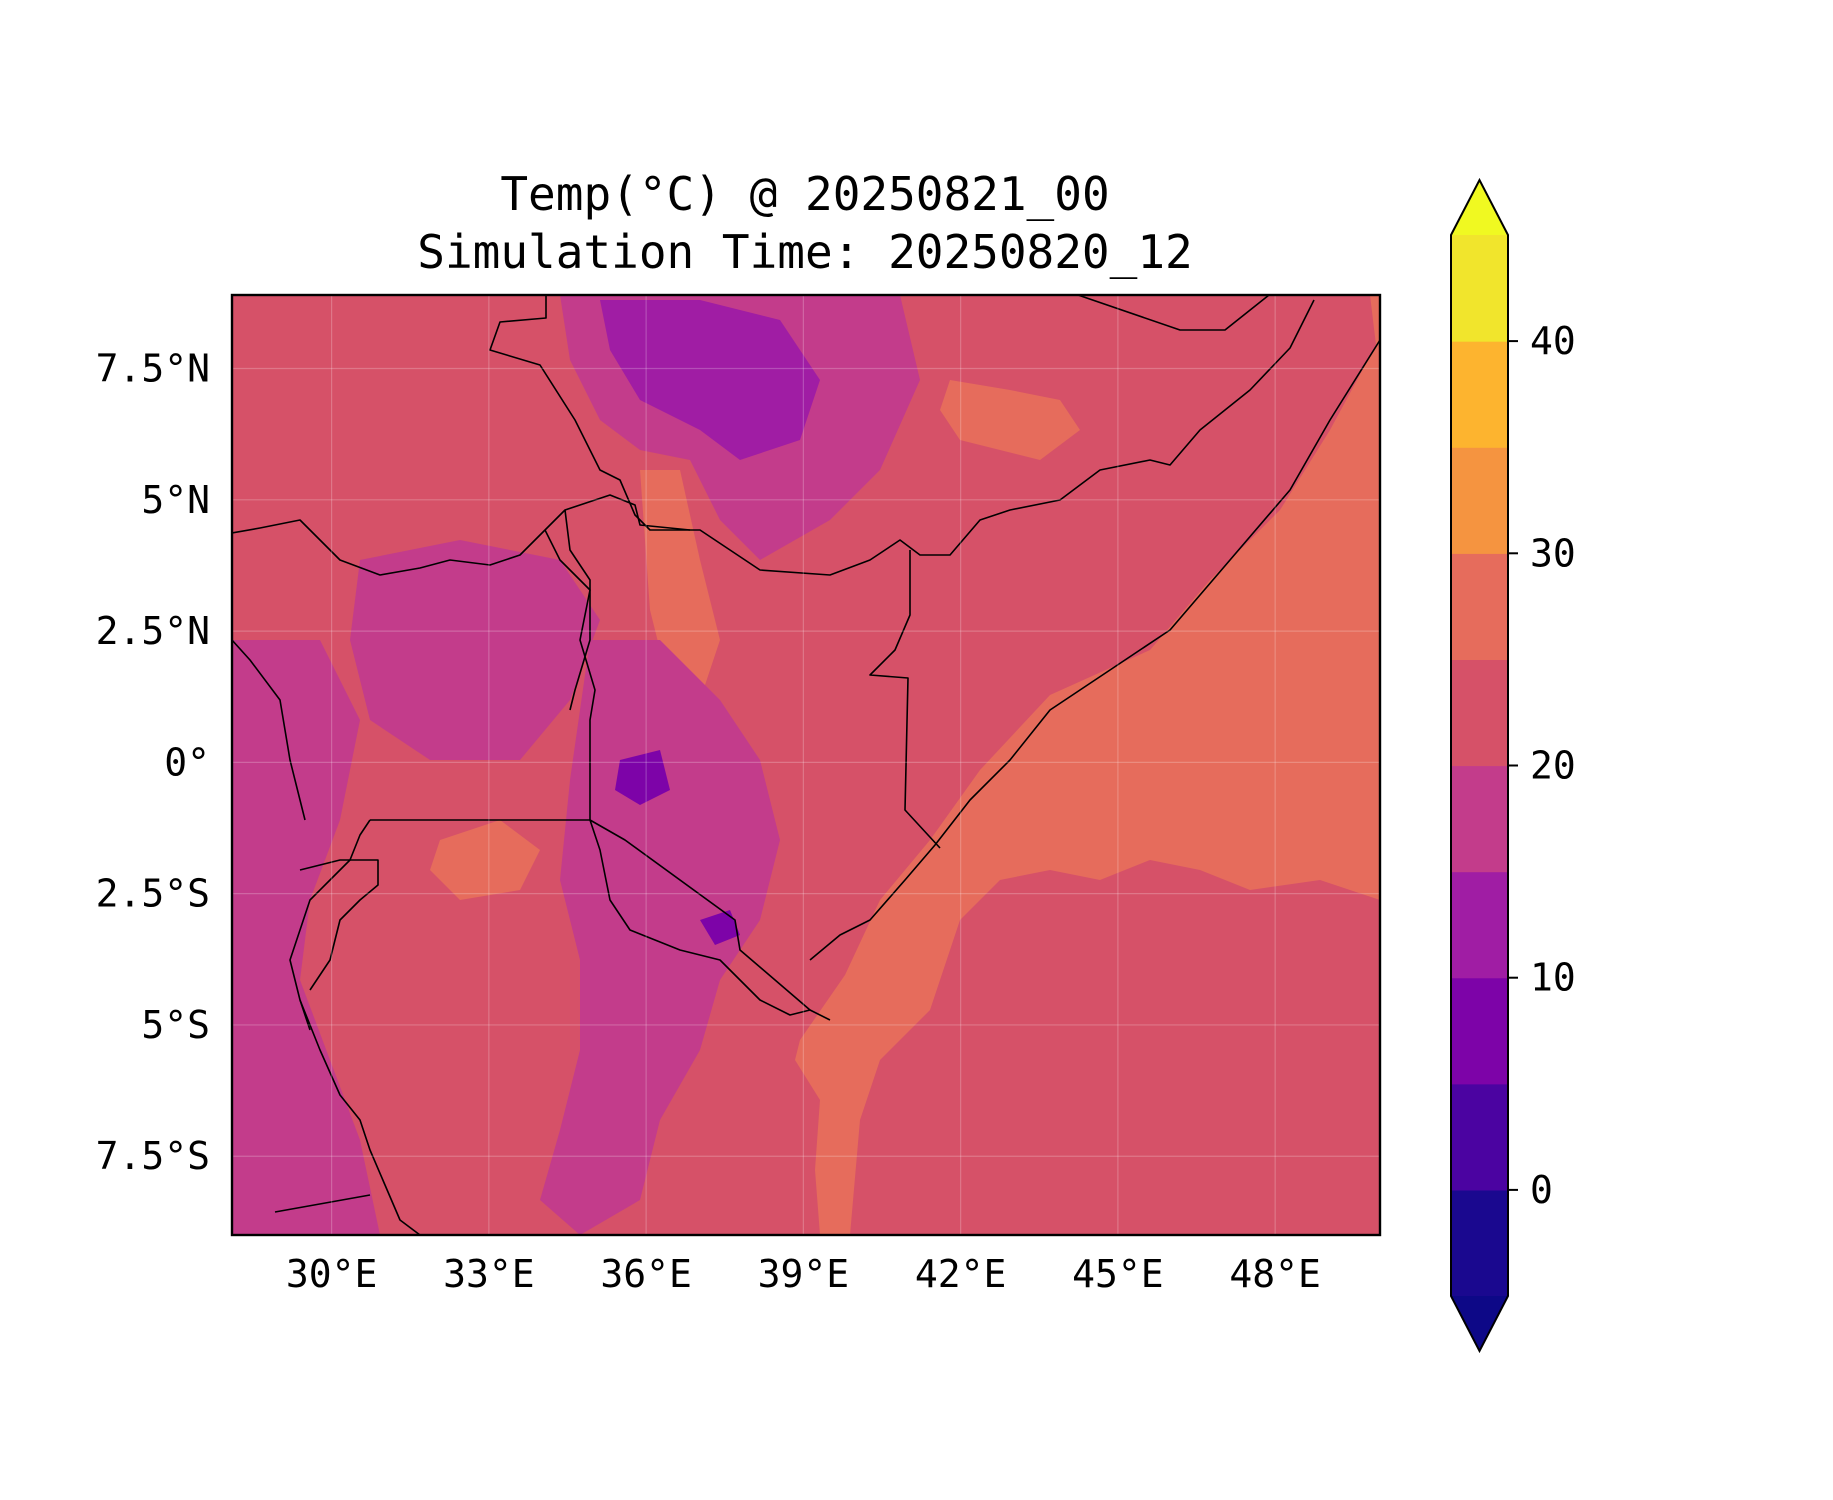  What do you see at coordinates (1553, 341) in the screenshot?
I see `colorbar-tick-label: 40` at bounding box center [1553, 341].